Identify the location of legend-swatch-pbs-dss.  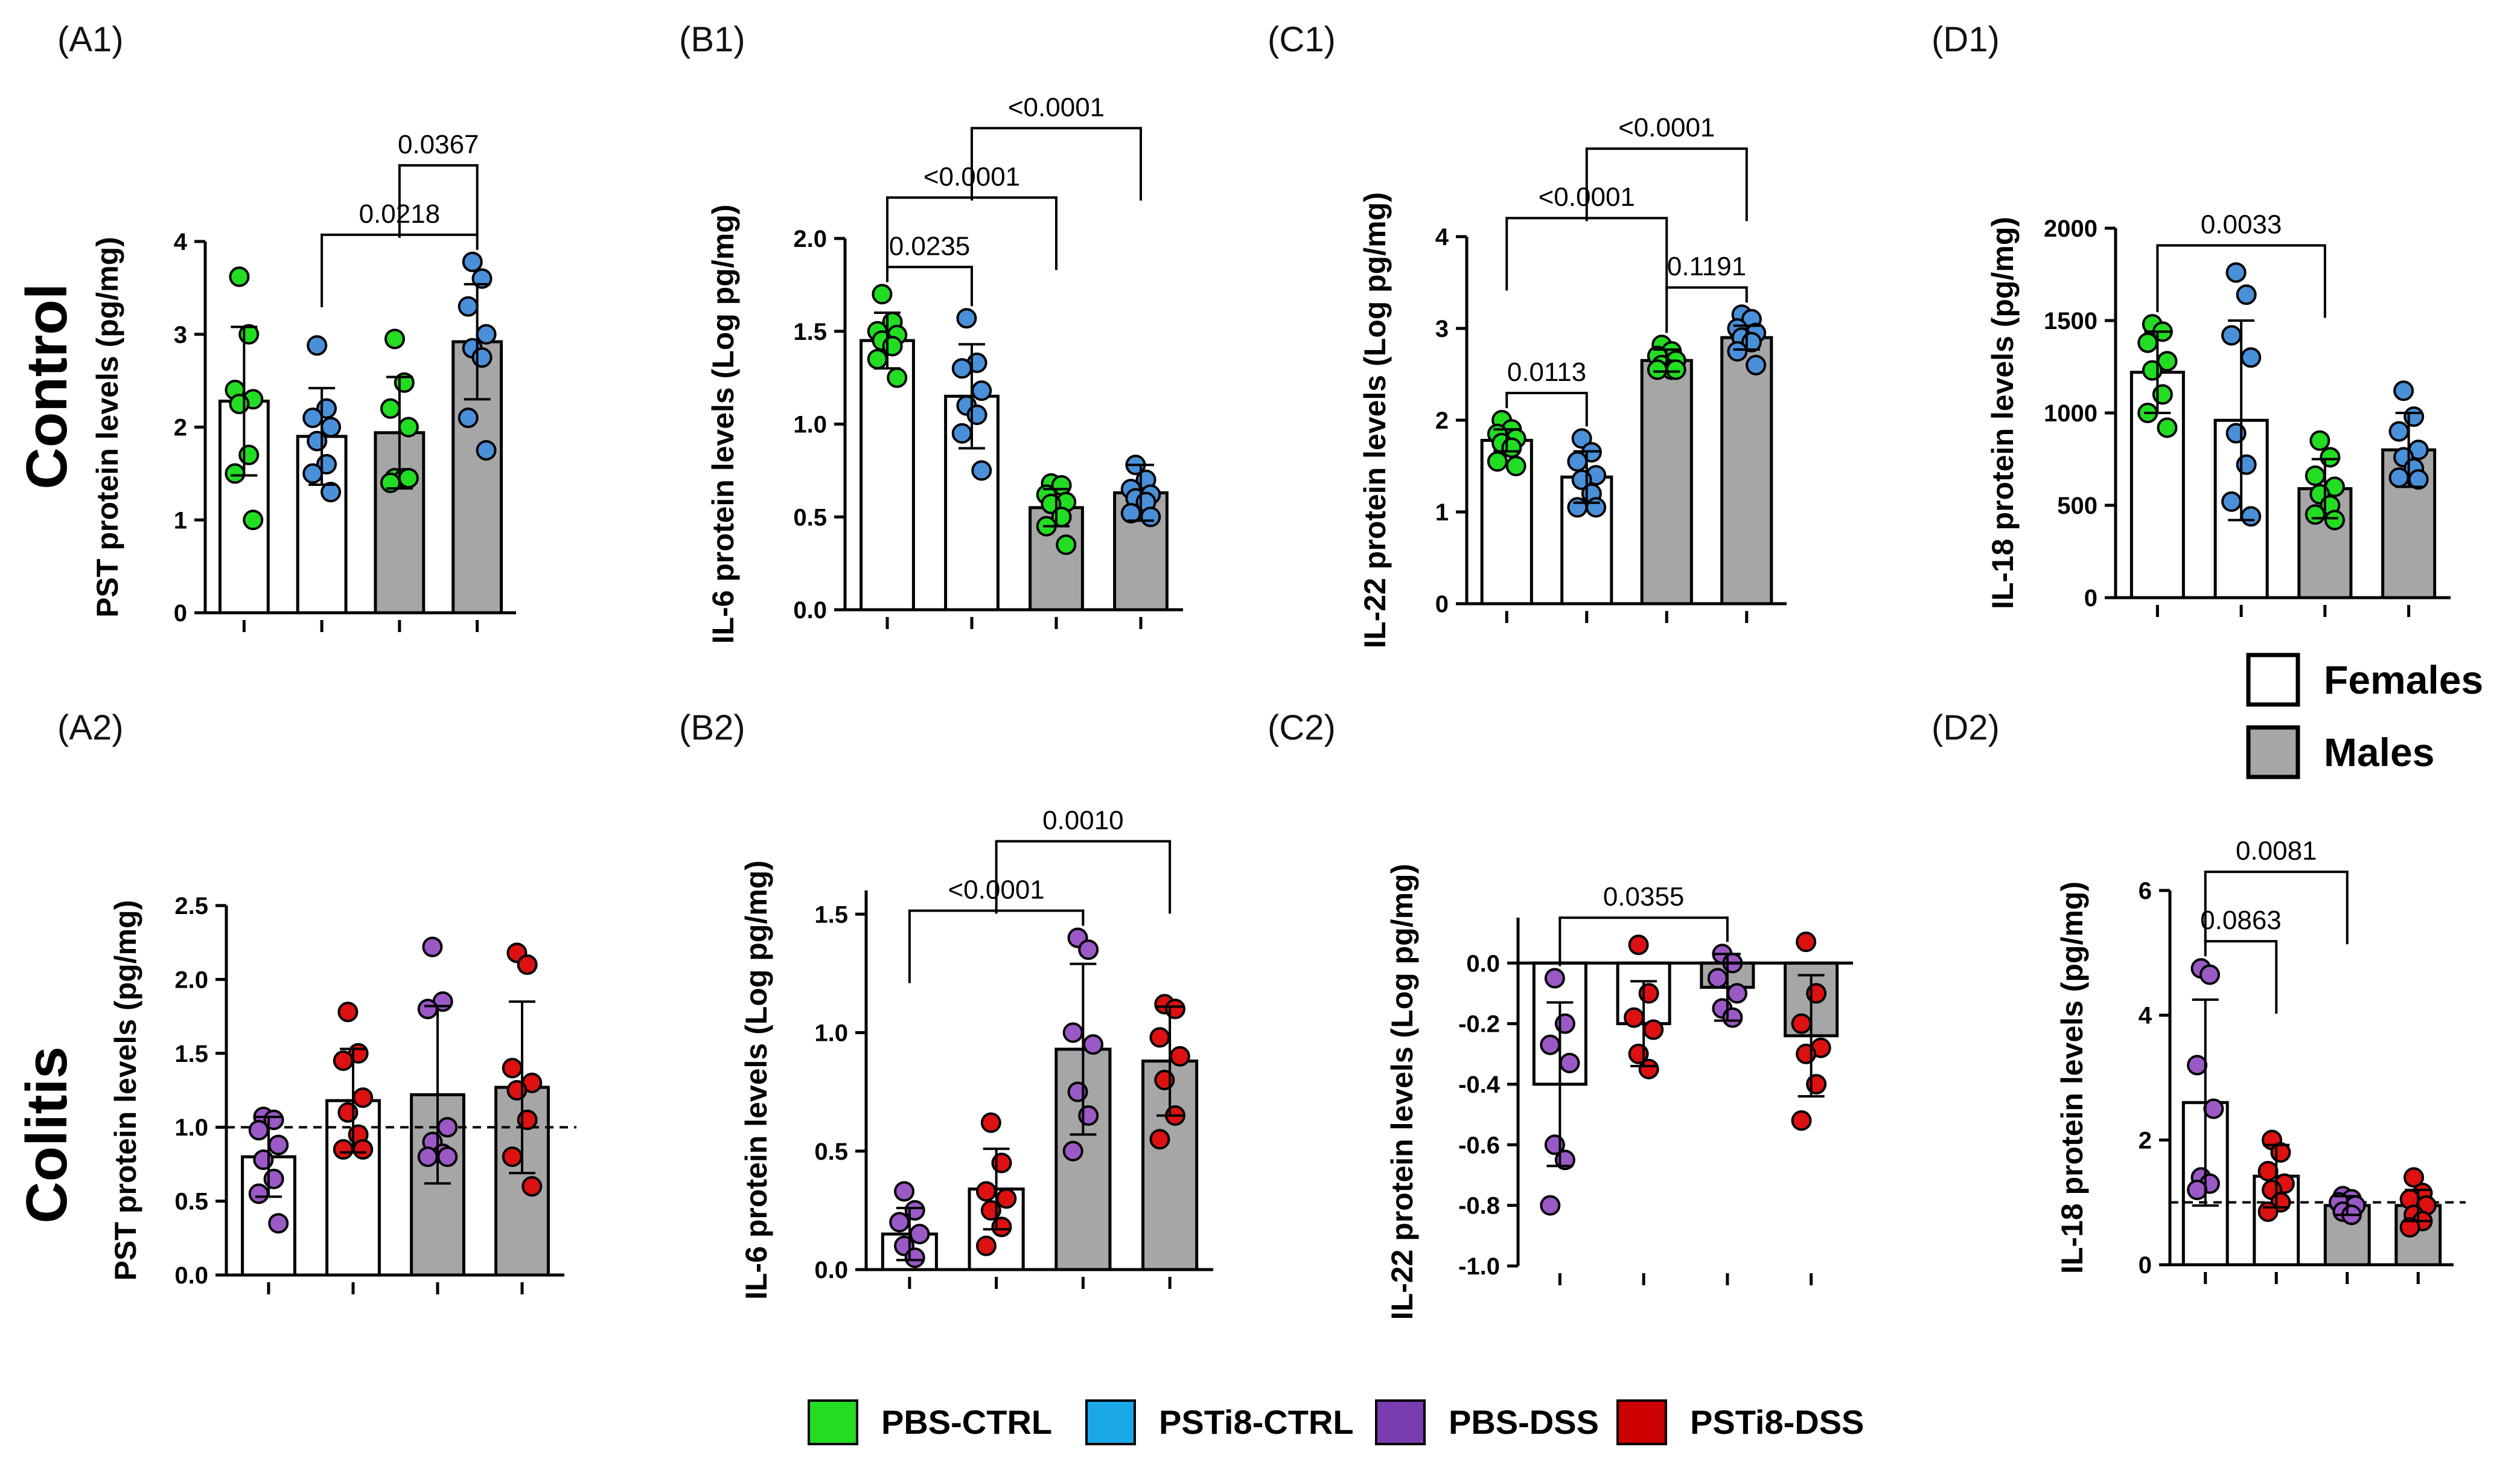
(1400, 1422).